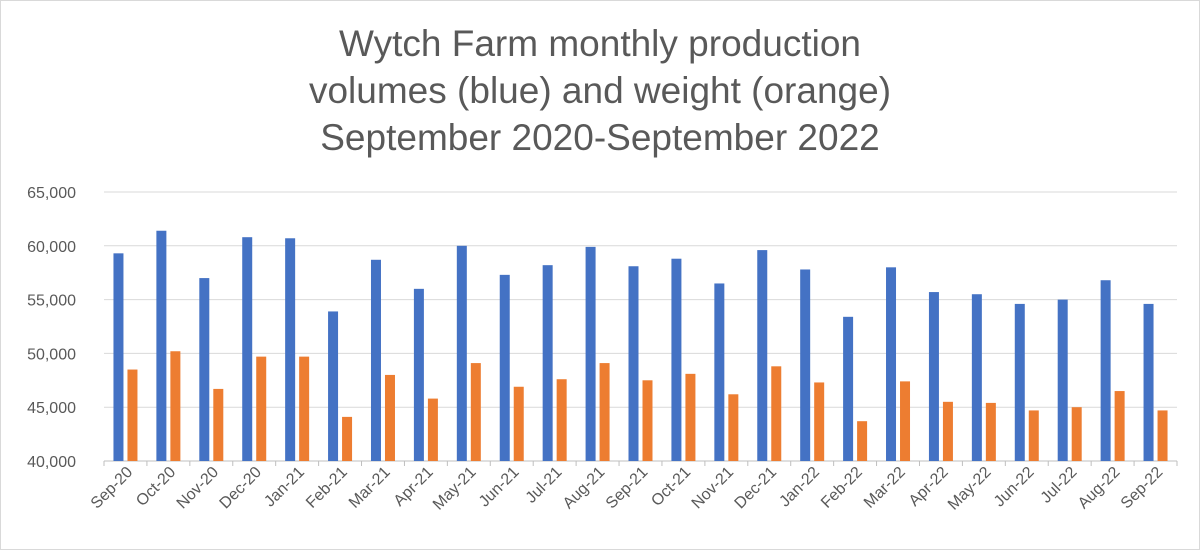 Image resolution: width=1200 pixels, height=550 pixels. Describe the element at coordinates (51, 247) in the screenshot. I see `y-tick-label: 60,000` at that location.